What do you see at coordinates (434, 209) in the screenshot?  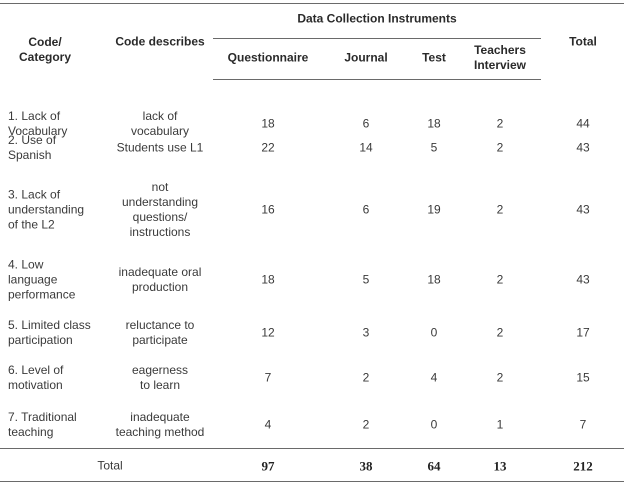 I see `row-test: 19` at bounding box center [434, 209].